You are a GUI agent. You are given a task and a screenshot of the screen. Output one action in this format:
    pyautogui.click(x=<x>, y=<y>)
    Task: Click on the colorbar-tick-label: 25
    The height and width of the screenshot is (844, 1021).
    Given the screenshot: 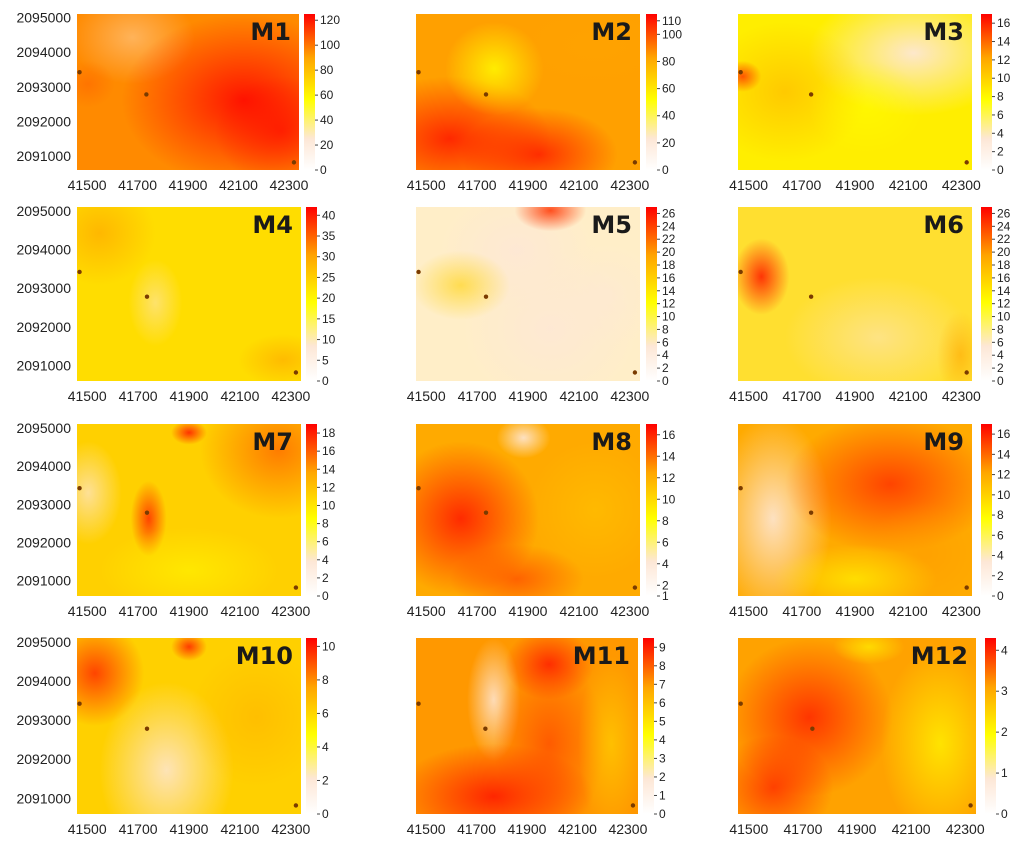 What is the action you would take?
    pyautogui.click(x=329, y=277)
    